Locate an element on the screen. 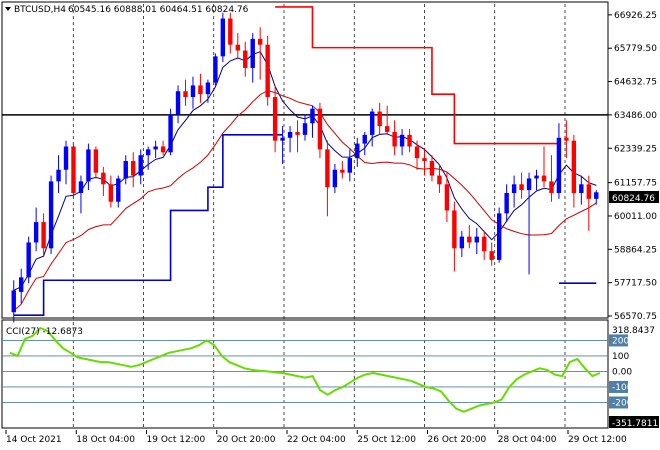  cci-level-badge is located at coordinates (618, 340).